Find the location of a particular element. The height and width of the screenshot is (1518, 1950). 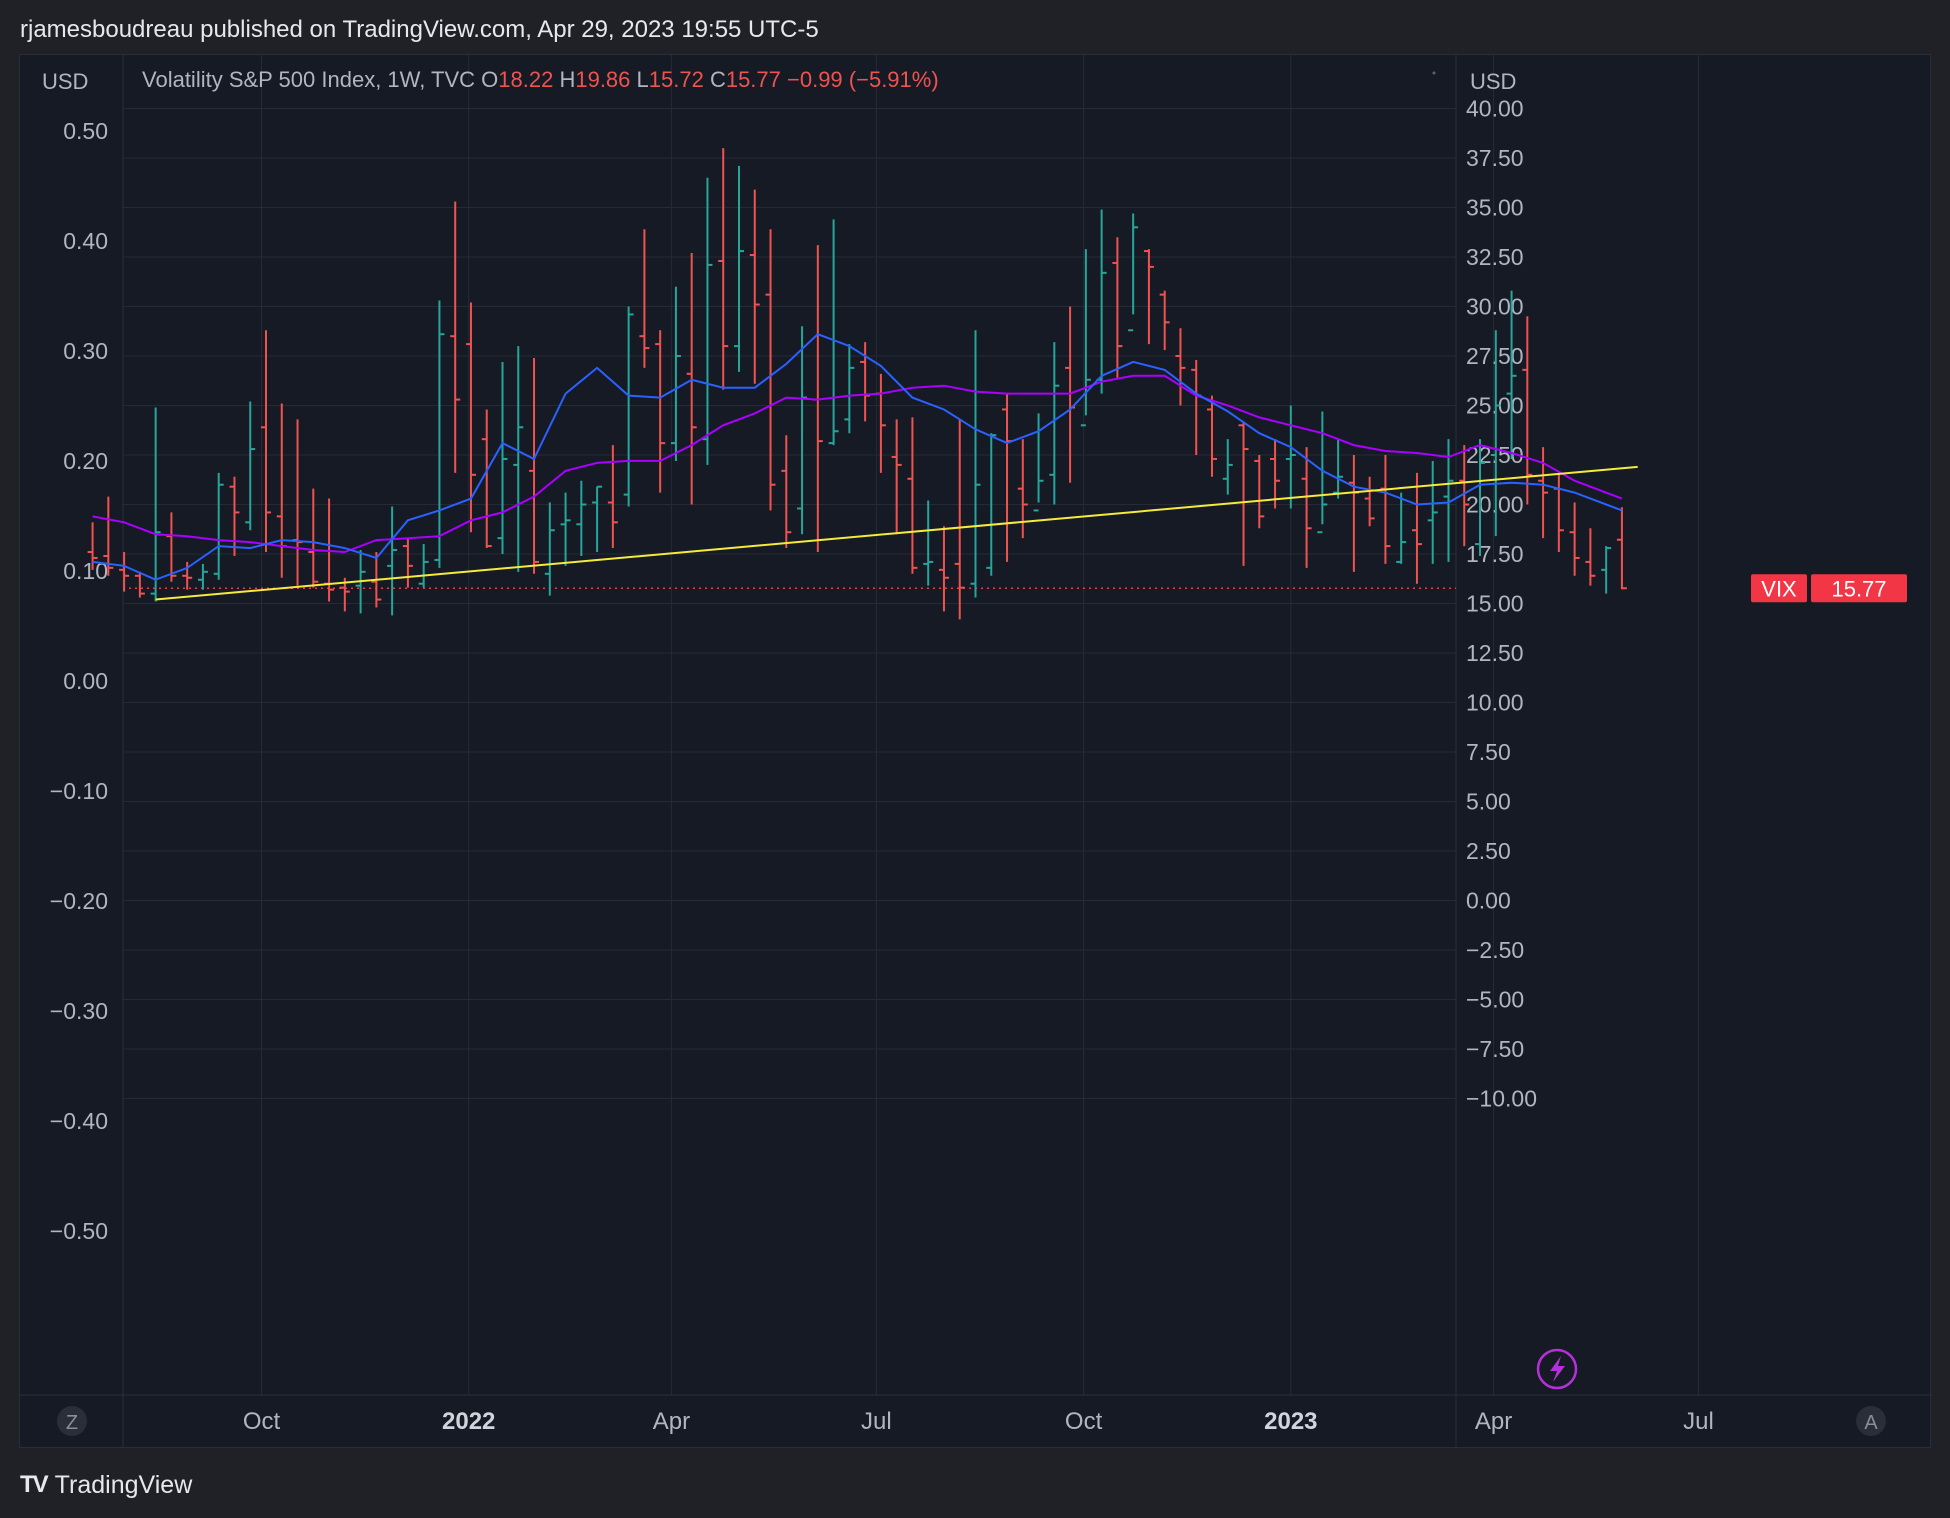

last-price-badge-value: 15.77 is located at coordinates (1858, 588).